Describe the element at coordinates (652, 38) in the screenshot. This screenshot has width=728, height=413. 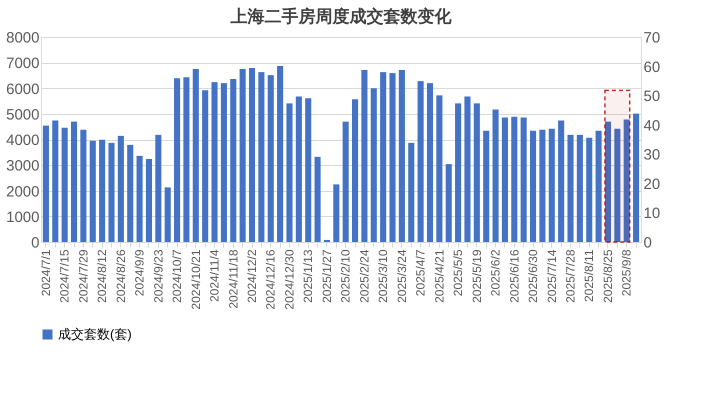
I see `y2-tick-label: 70` at that location.